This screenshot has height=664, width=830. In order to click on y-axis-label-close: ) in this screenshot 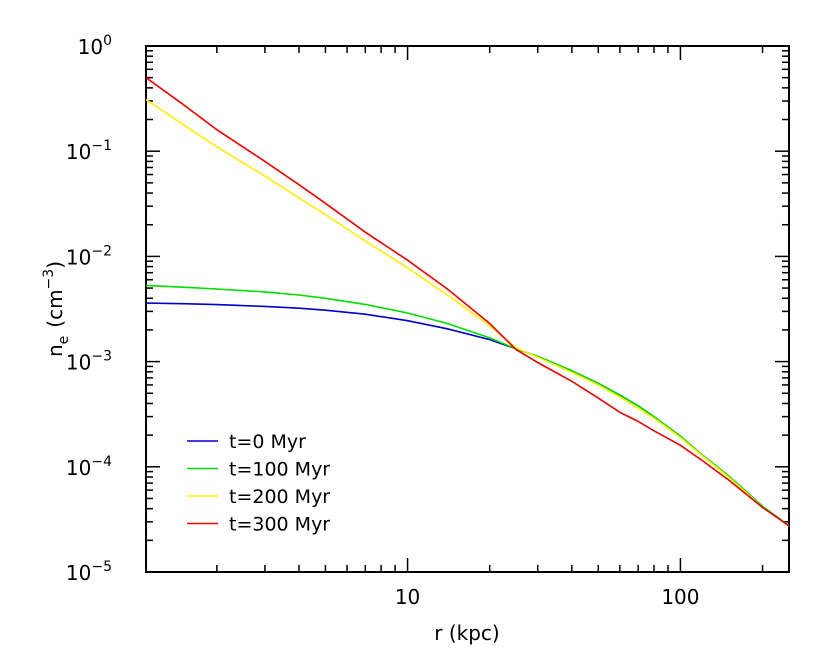, I will do `click(55, 265)`.